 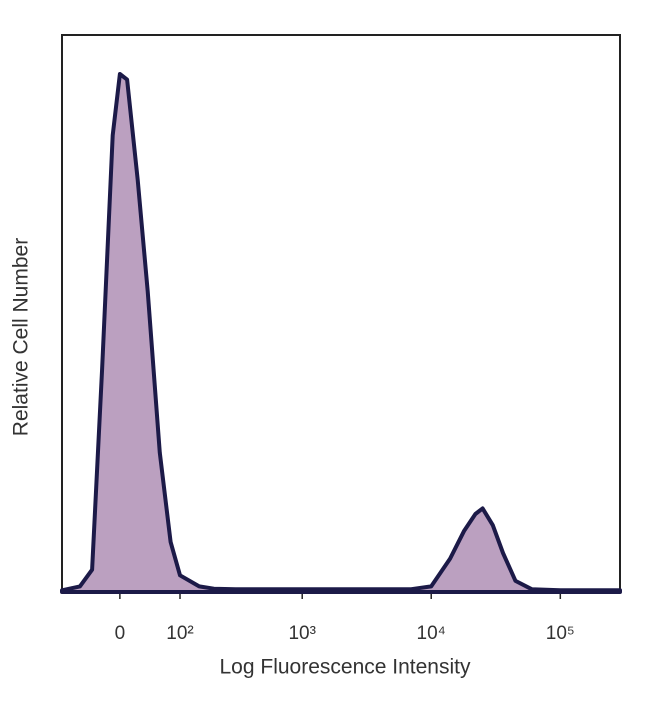 What do you see at coordinates (301, 633) in the screenshot?
I see `x-tick-label: 10³` at bounding box center [301, 633].